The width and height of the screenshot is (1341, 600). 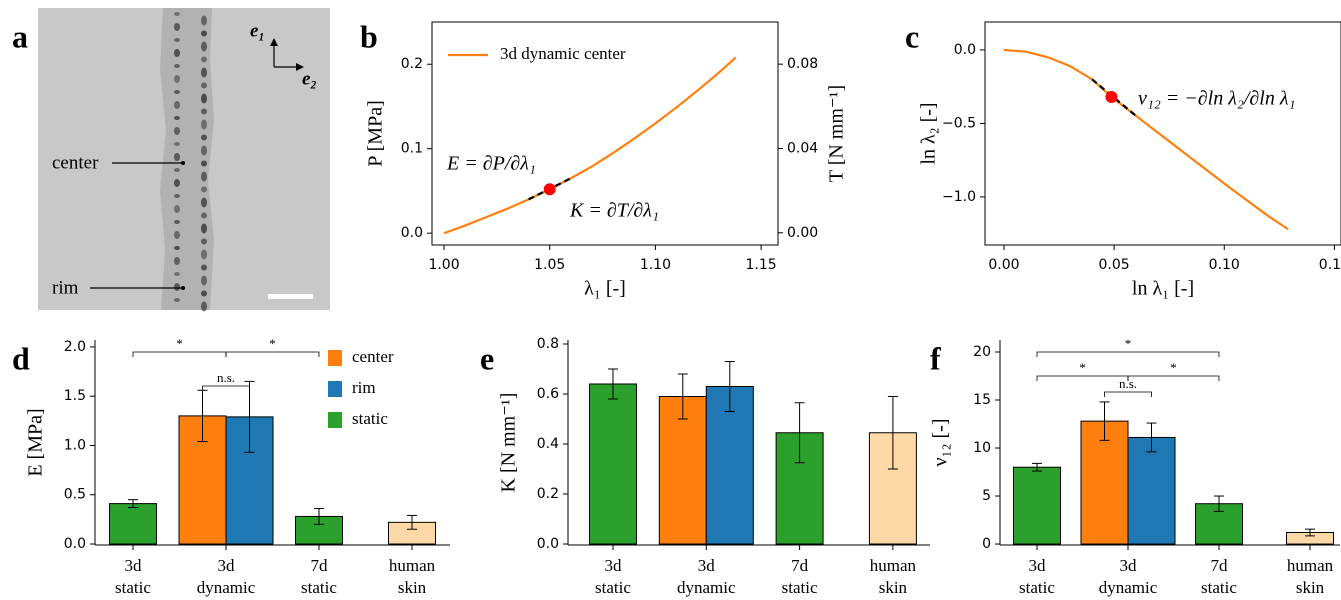 What do you see at coordinates (548, 394) in the screenshot?
I see `y-tick-label: 0.6` at bounding box center [548, 394].